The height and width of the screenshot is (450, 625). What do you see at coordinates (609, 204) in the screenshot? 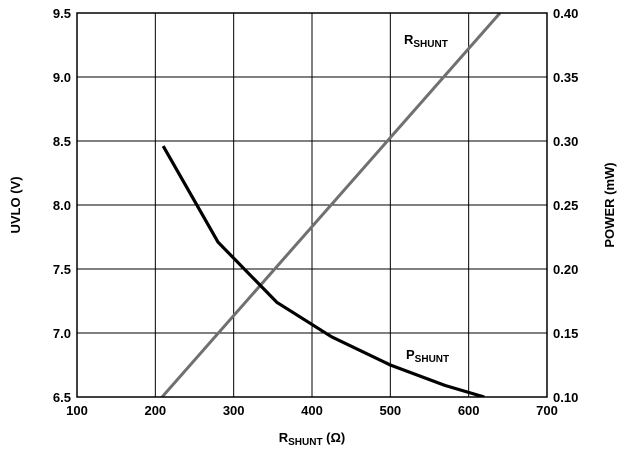
I see `y-right-axis-title: POWER (mW)` at bounding box center [609, 204].